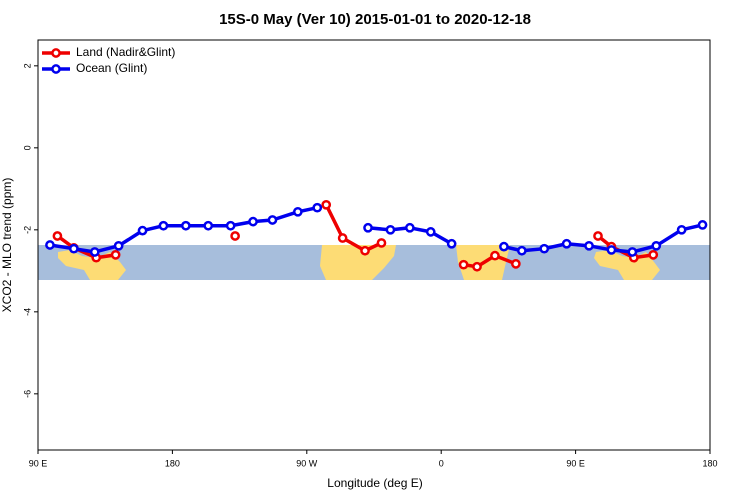 The image size is (750, 500). What do you see at coordinates (125, 52) in the screenshot?
I see `legend-label: Land (Nadir&Glint)` at bounding box center [125, 52].